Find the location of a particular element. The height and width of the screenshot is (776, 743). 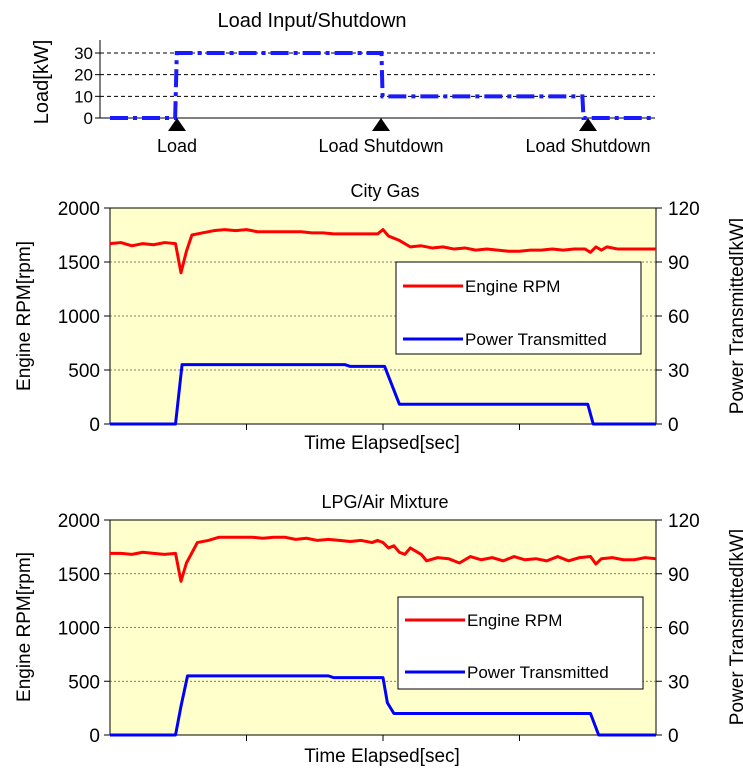

city-gas-gridlines is located at coordinates (383, 316).